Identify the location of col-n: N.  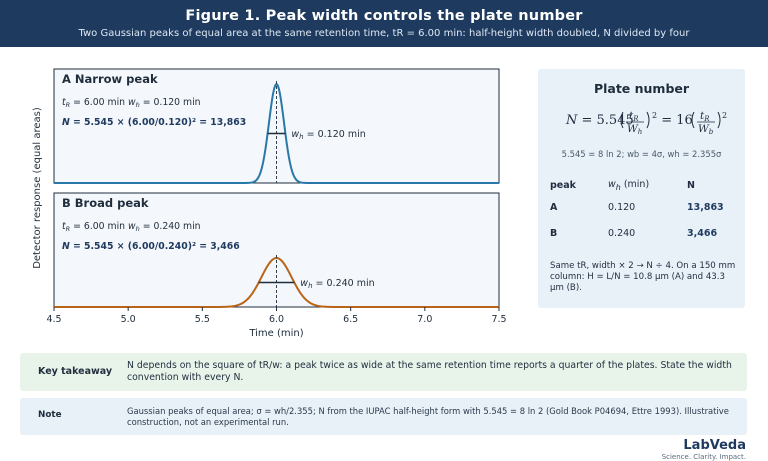
(691, 185).